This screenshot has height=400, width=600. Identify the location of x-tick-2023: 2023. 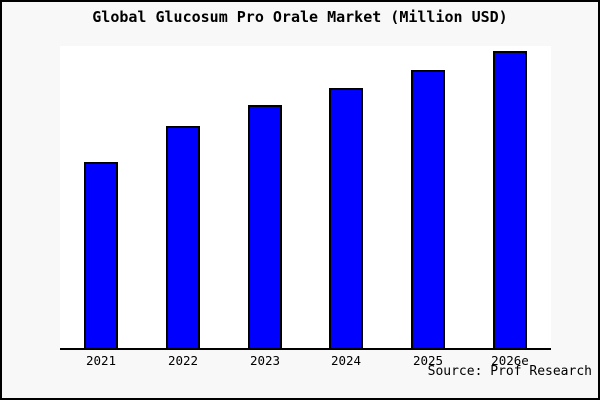
(265, 360).